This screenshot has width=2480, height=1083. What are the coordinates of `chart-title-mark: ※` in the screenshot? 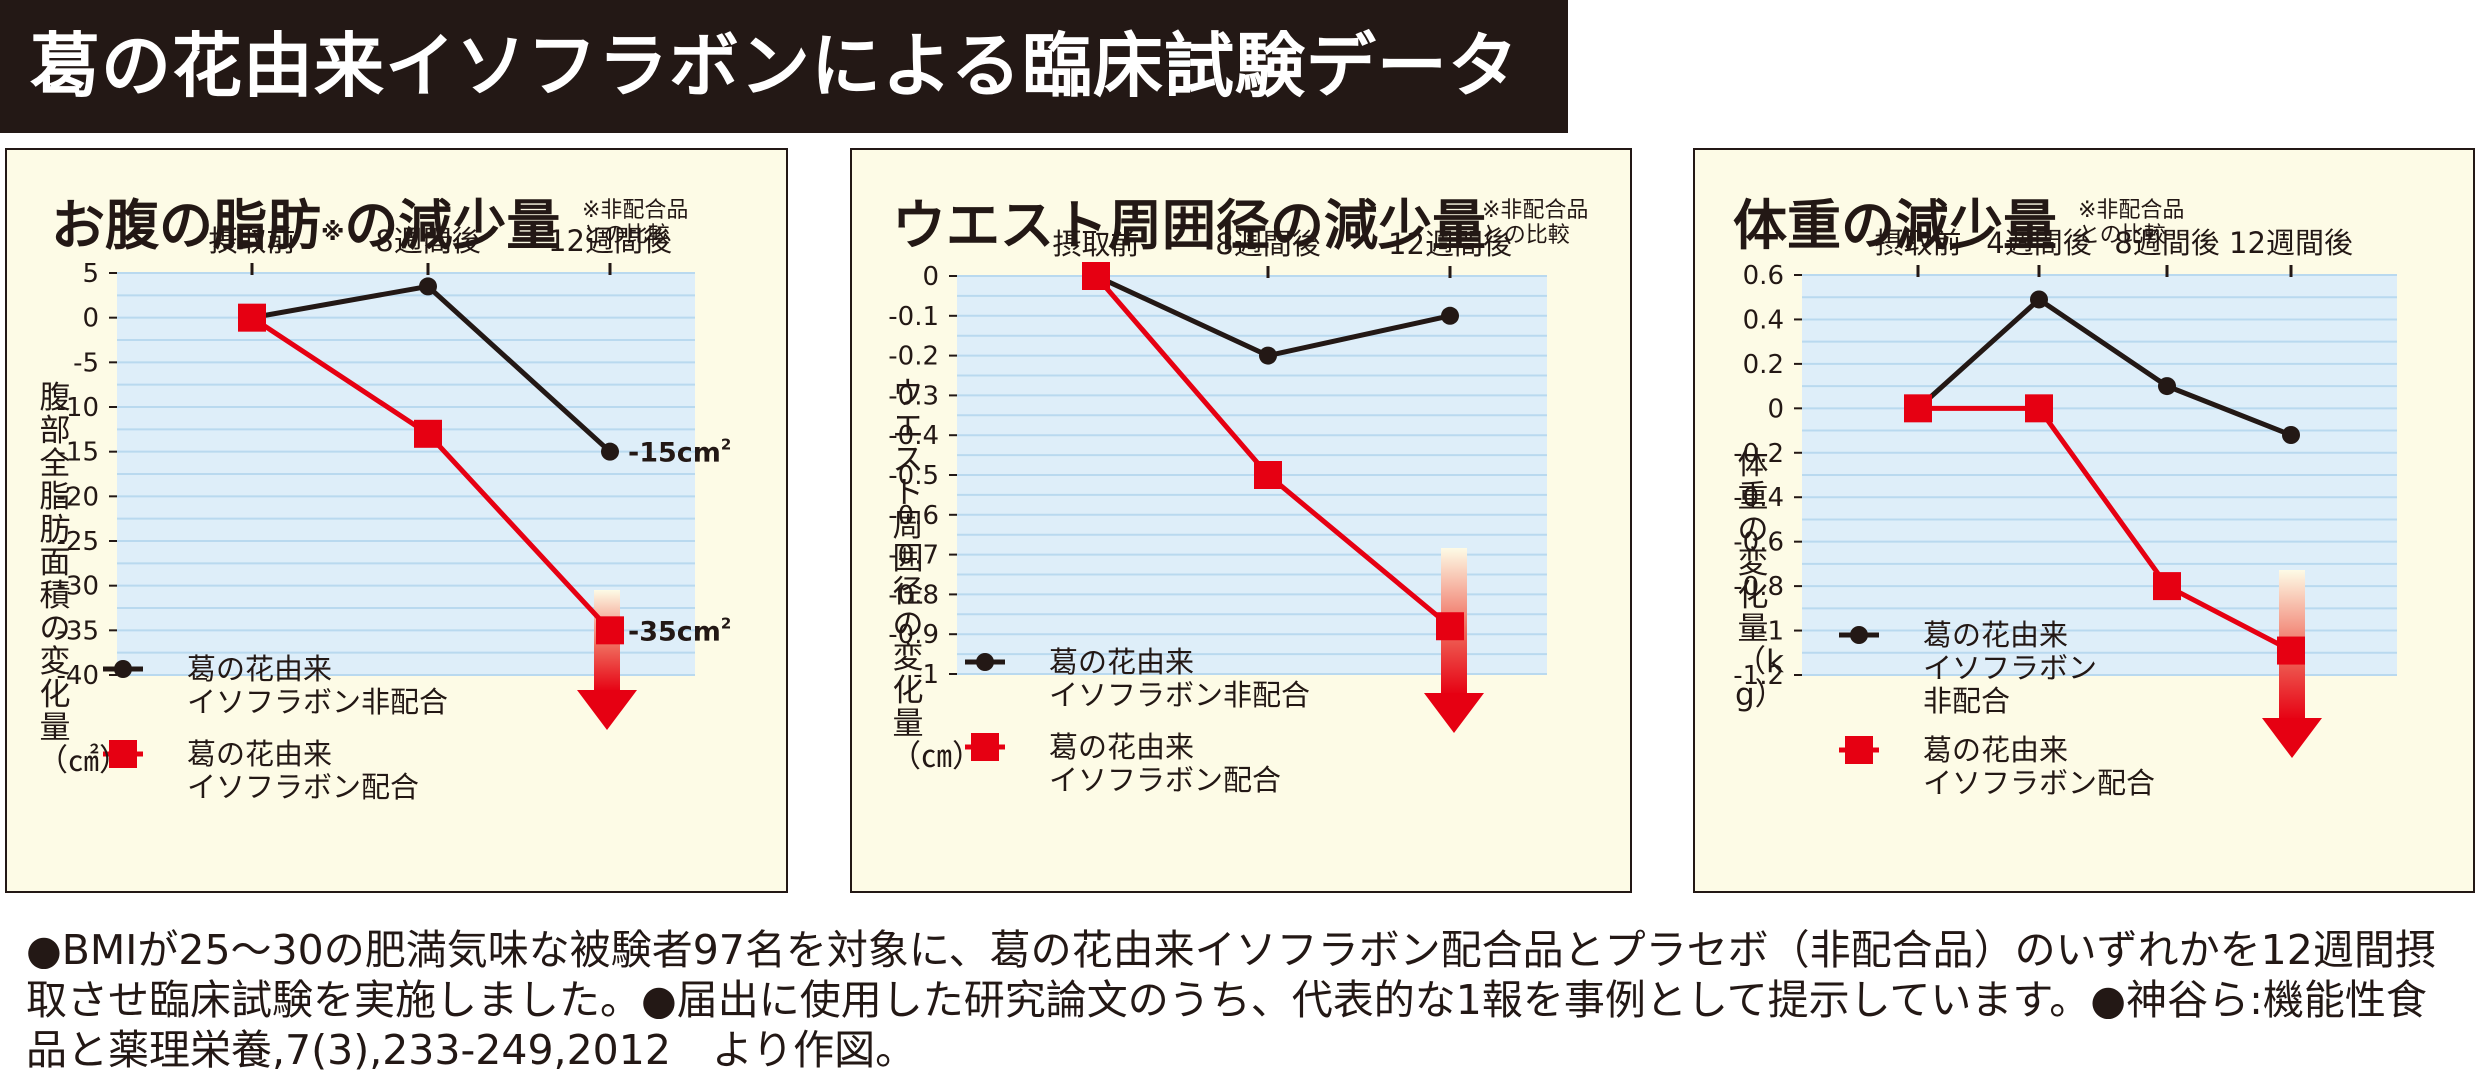 It's located at (333, 232).